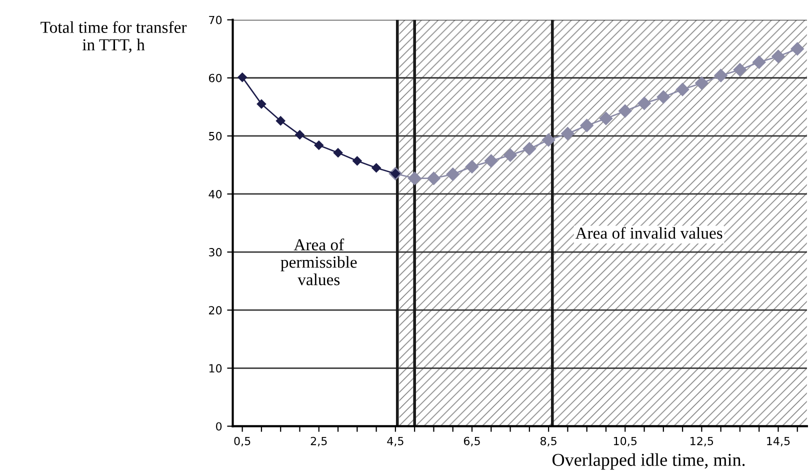  I want to click on y-tick-label: 30, so click(215, 252).